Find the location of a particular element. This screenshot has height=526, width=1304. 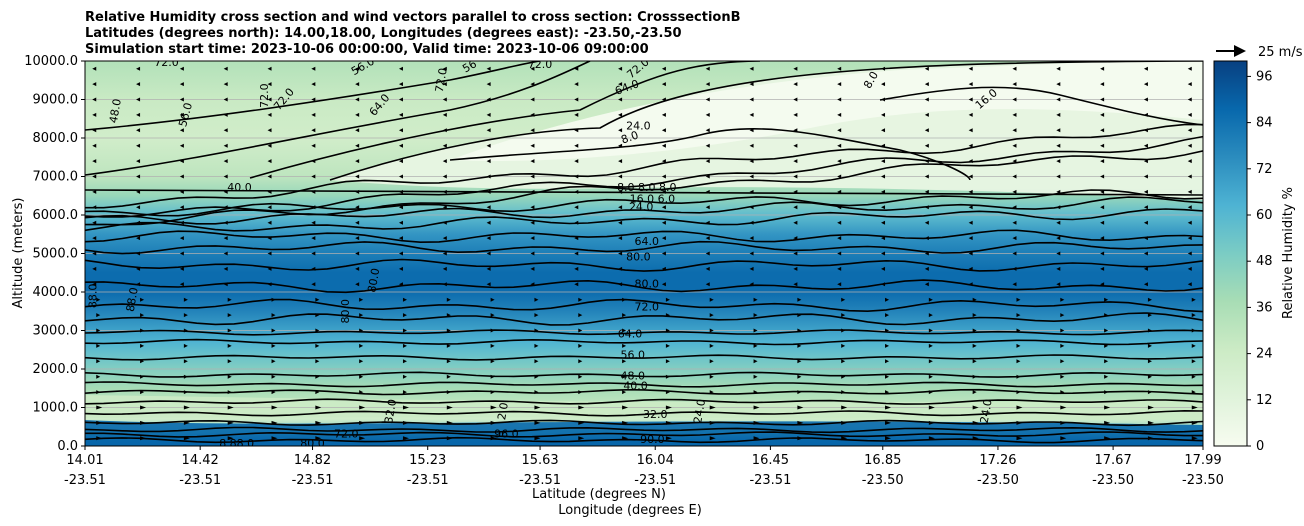

colorbar: 0 12 24 36 48 60 72 84 96 is located at coordinates (1243, 257).